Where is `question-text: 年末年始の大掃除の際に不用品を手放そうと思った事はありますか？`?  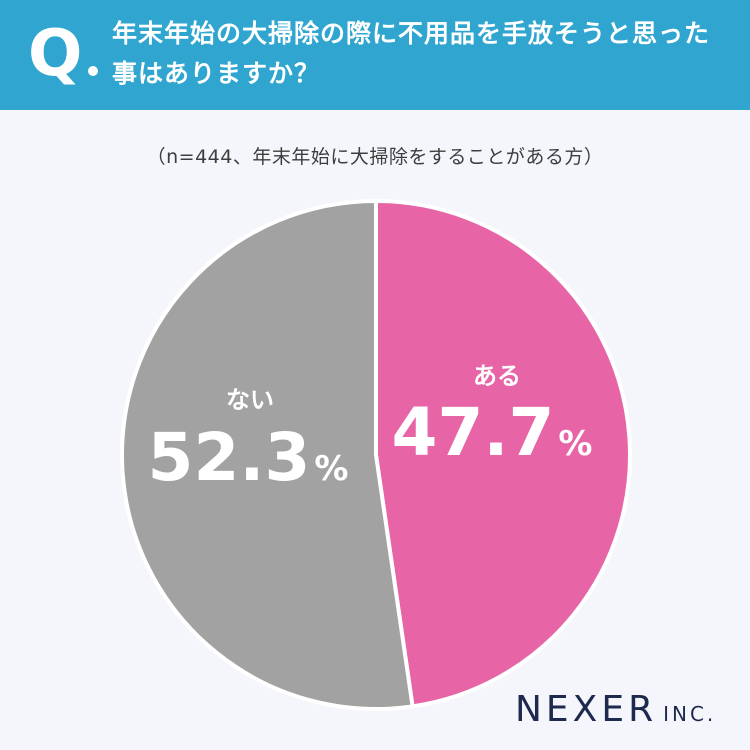
question-text: 年末年始の大掃除の際に不用品を手放そうと思った事はありますか？ is located at coordinates (411, 53).